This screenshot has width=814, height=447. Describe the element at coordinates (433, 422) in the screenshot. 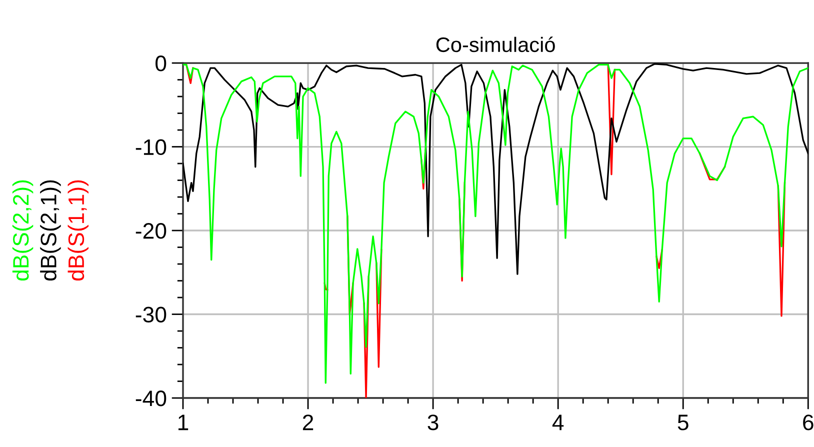

I see `x-tick-label: 3` at that location.